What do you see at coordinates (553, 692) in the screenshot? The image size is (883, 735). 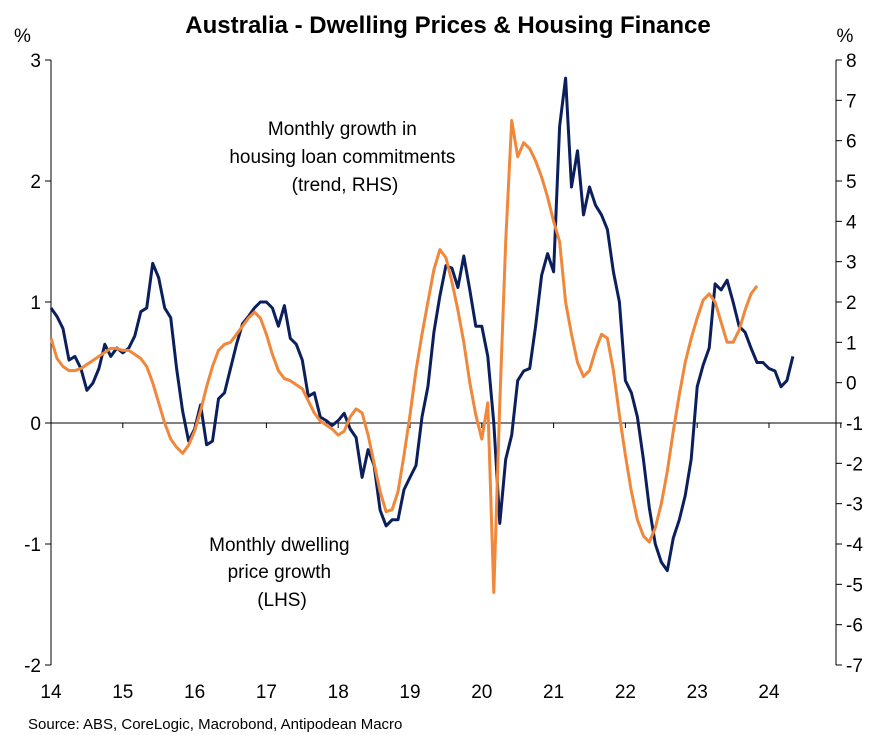 I see `x-tick-label: 21` at bounding box center [553, 692].